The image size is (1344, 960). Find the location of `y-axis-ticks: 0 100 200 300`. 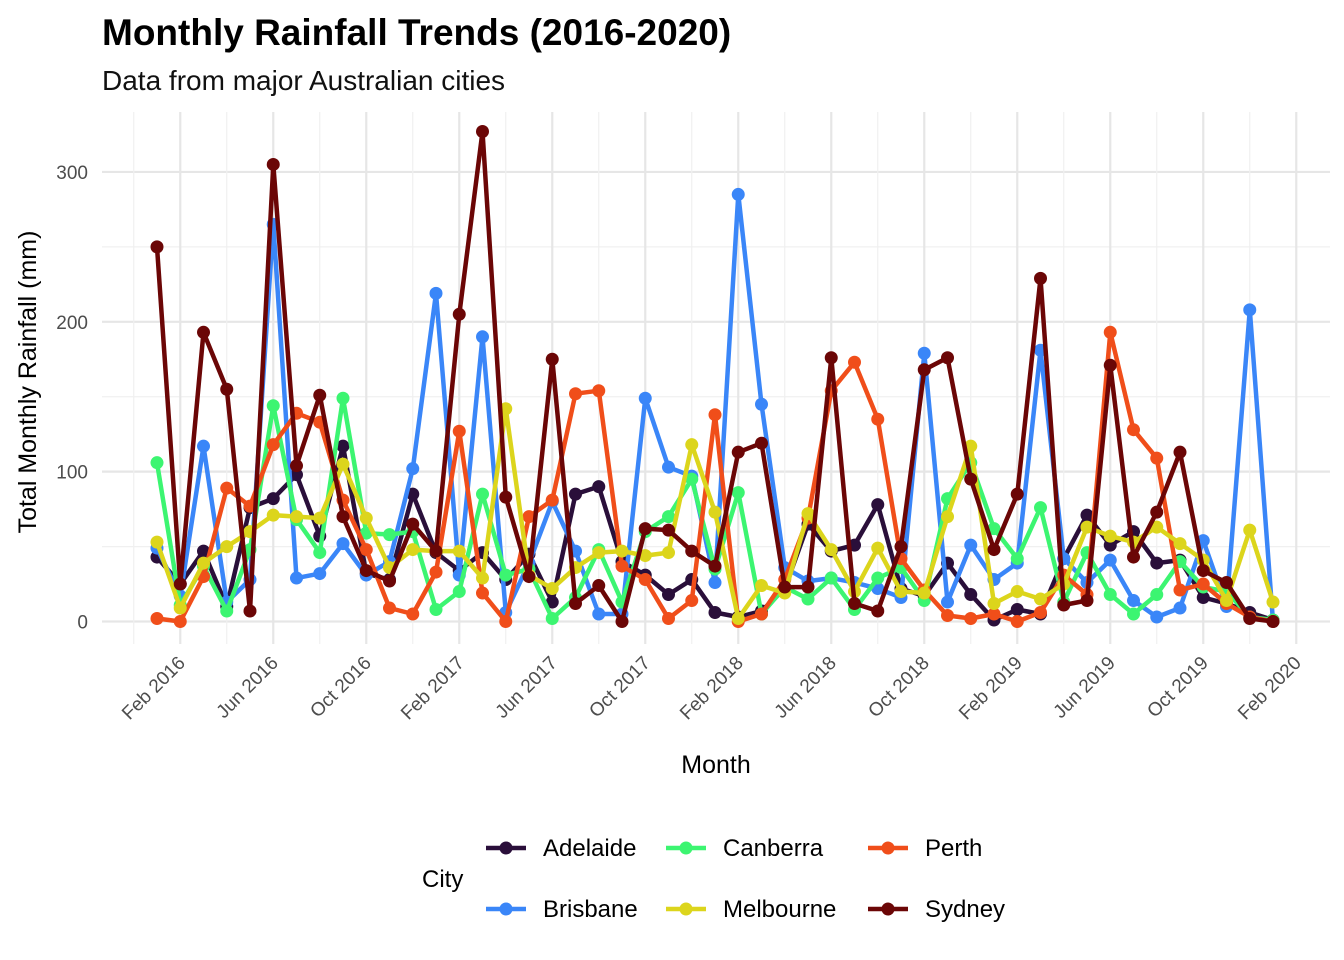

y-axis-ticks: 0 100 200 300 is located at coordinates (72, 398).